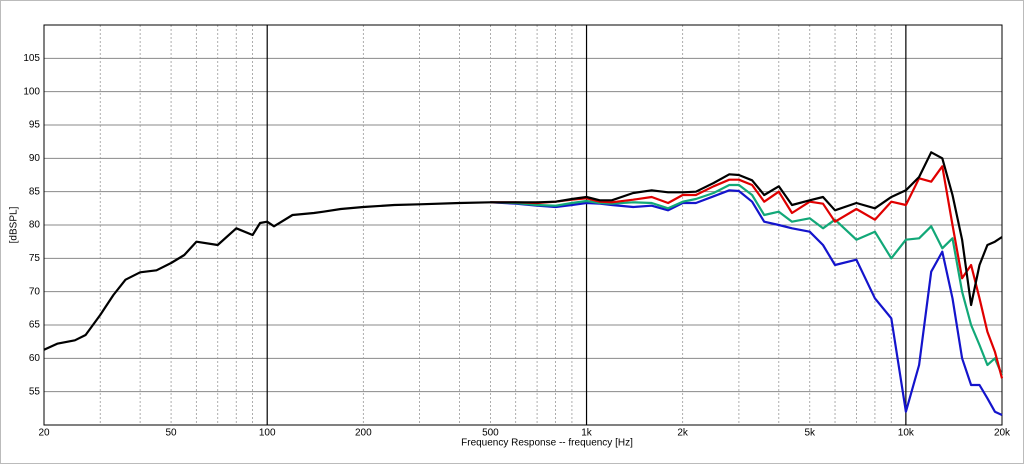 Image resolution: width=1024 pixels, height=464 pixels. I want to click on y-tick-label: 70, so click(35, 291).